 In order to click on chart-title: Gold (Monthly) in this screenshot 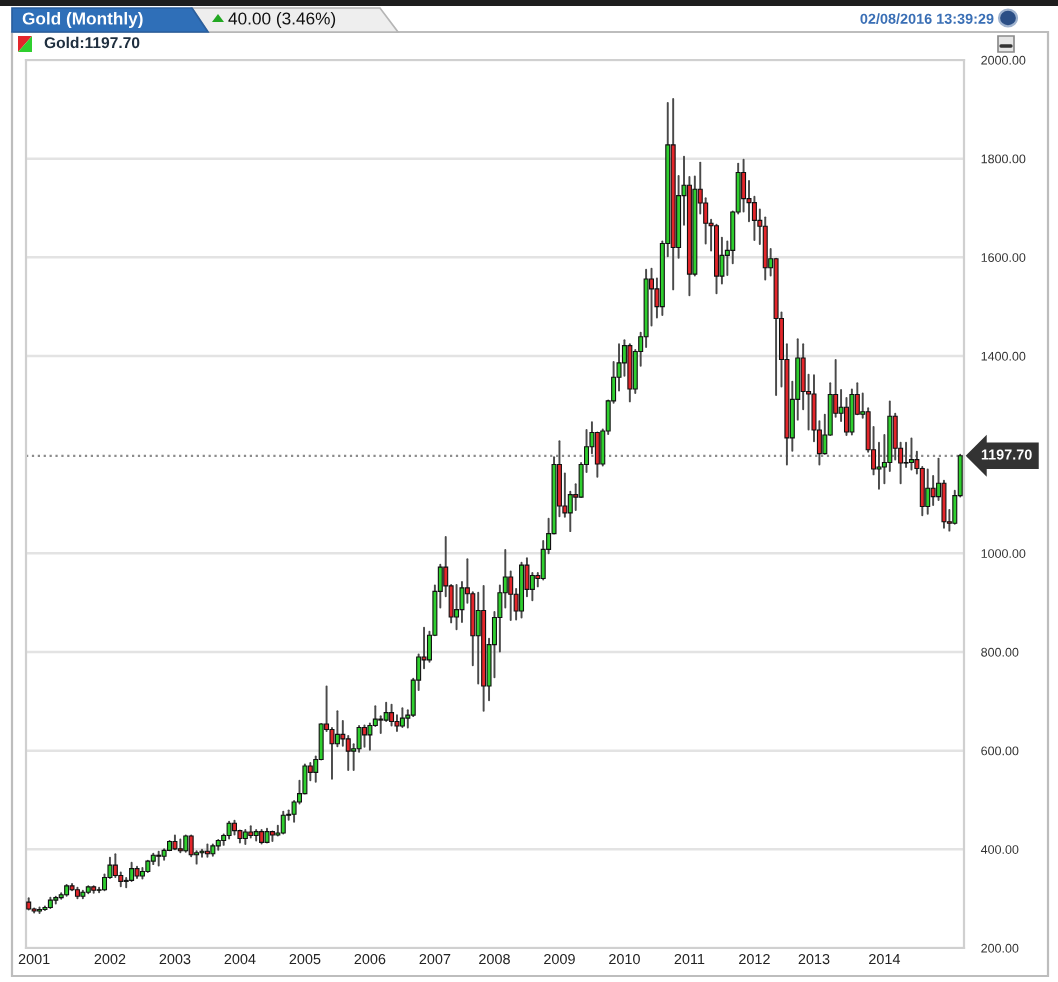, I will do `click(82, 20)`.